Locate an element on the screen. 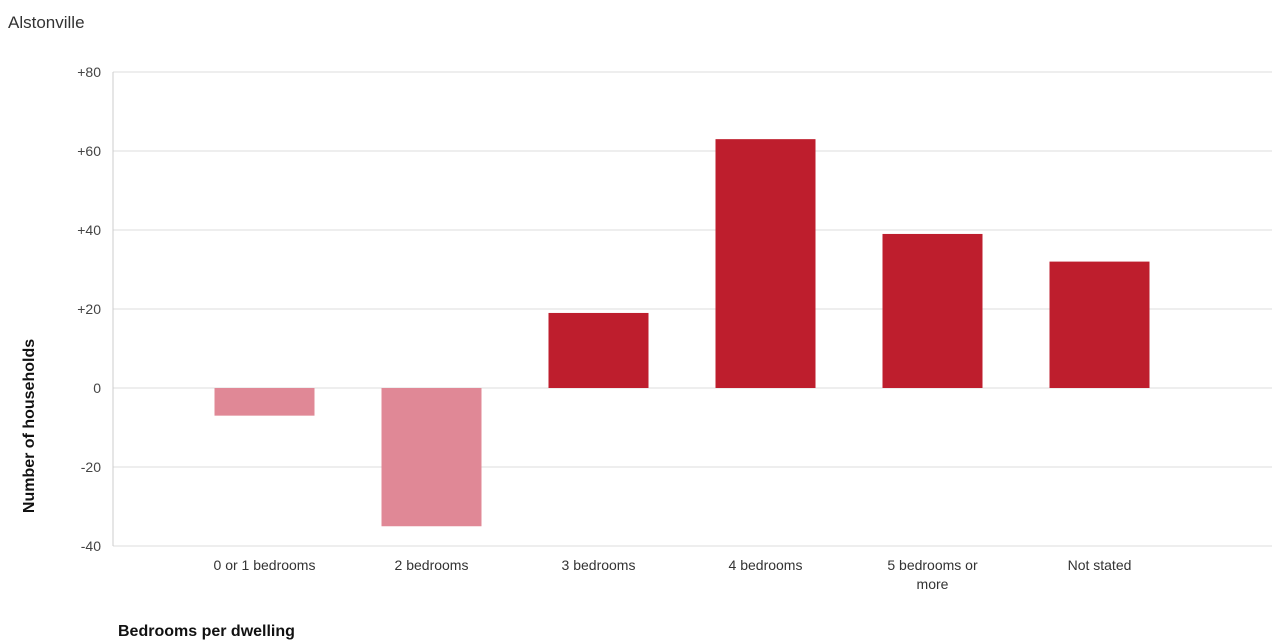 Image resolution: width=1282 pixels, height=643 pixels. y-axis-title: Number of households is located at coordinates (29, 426).